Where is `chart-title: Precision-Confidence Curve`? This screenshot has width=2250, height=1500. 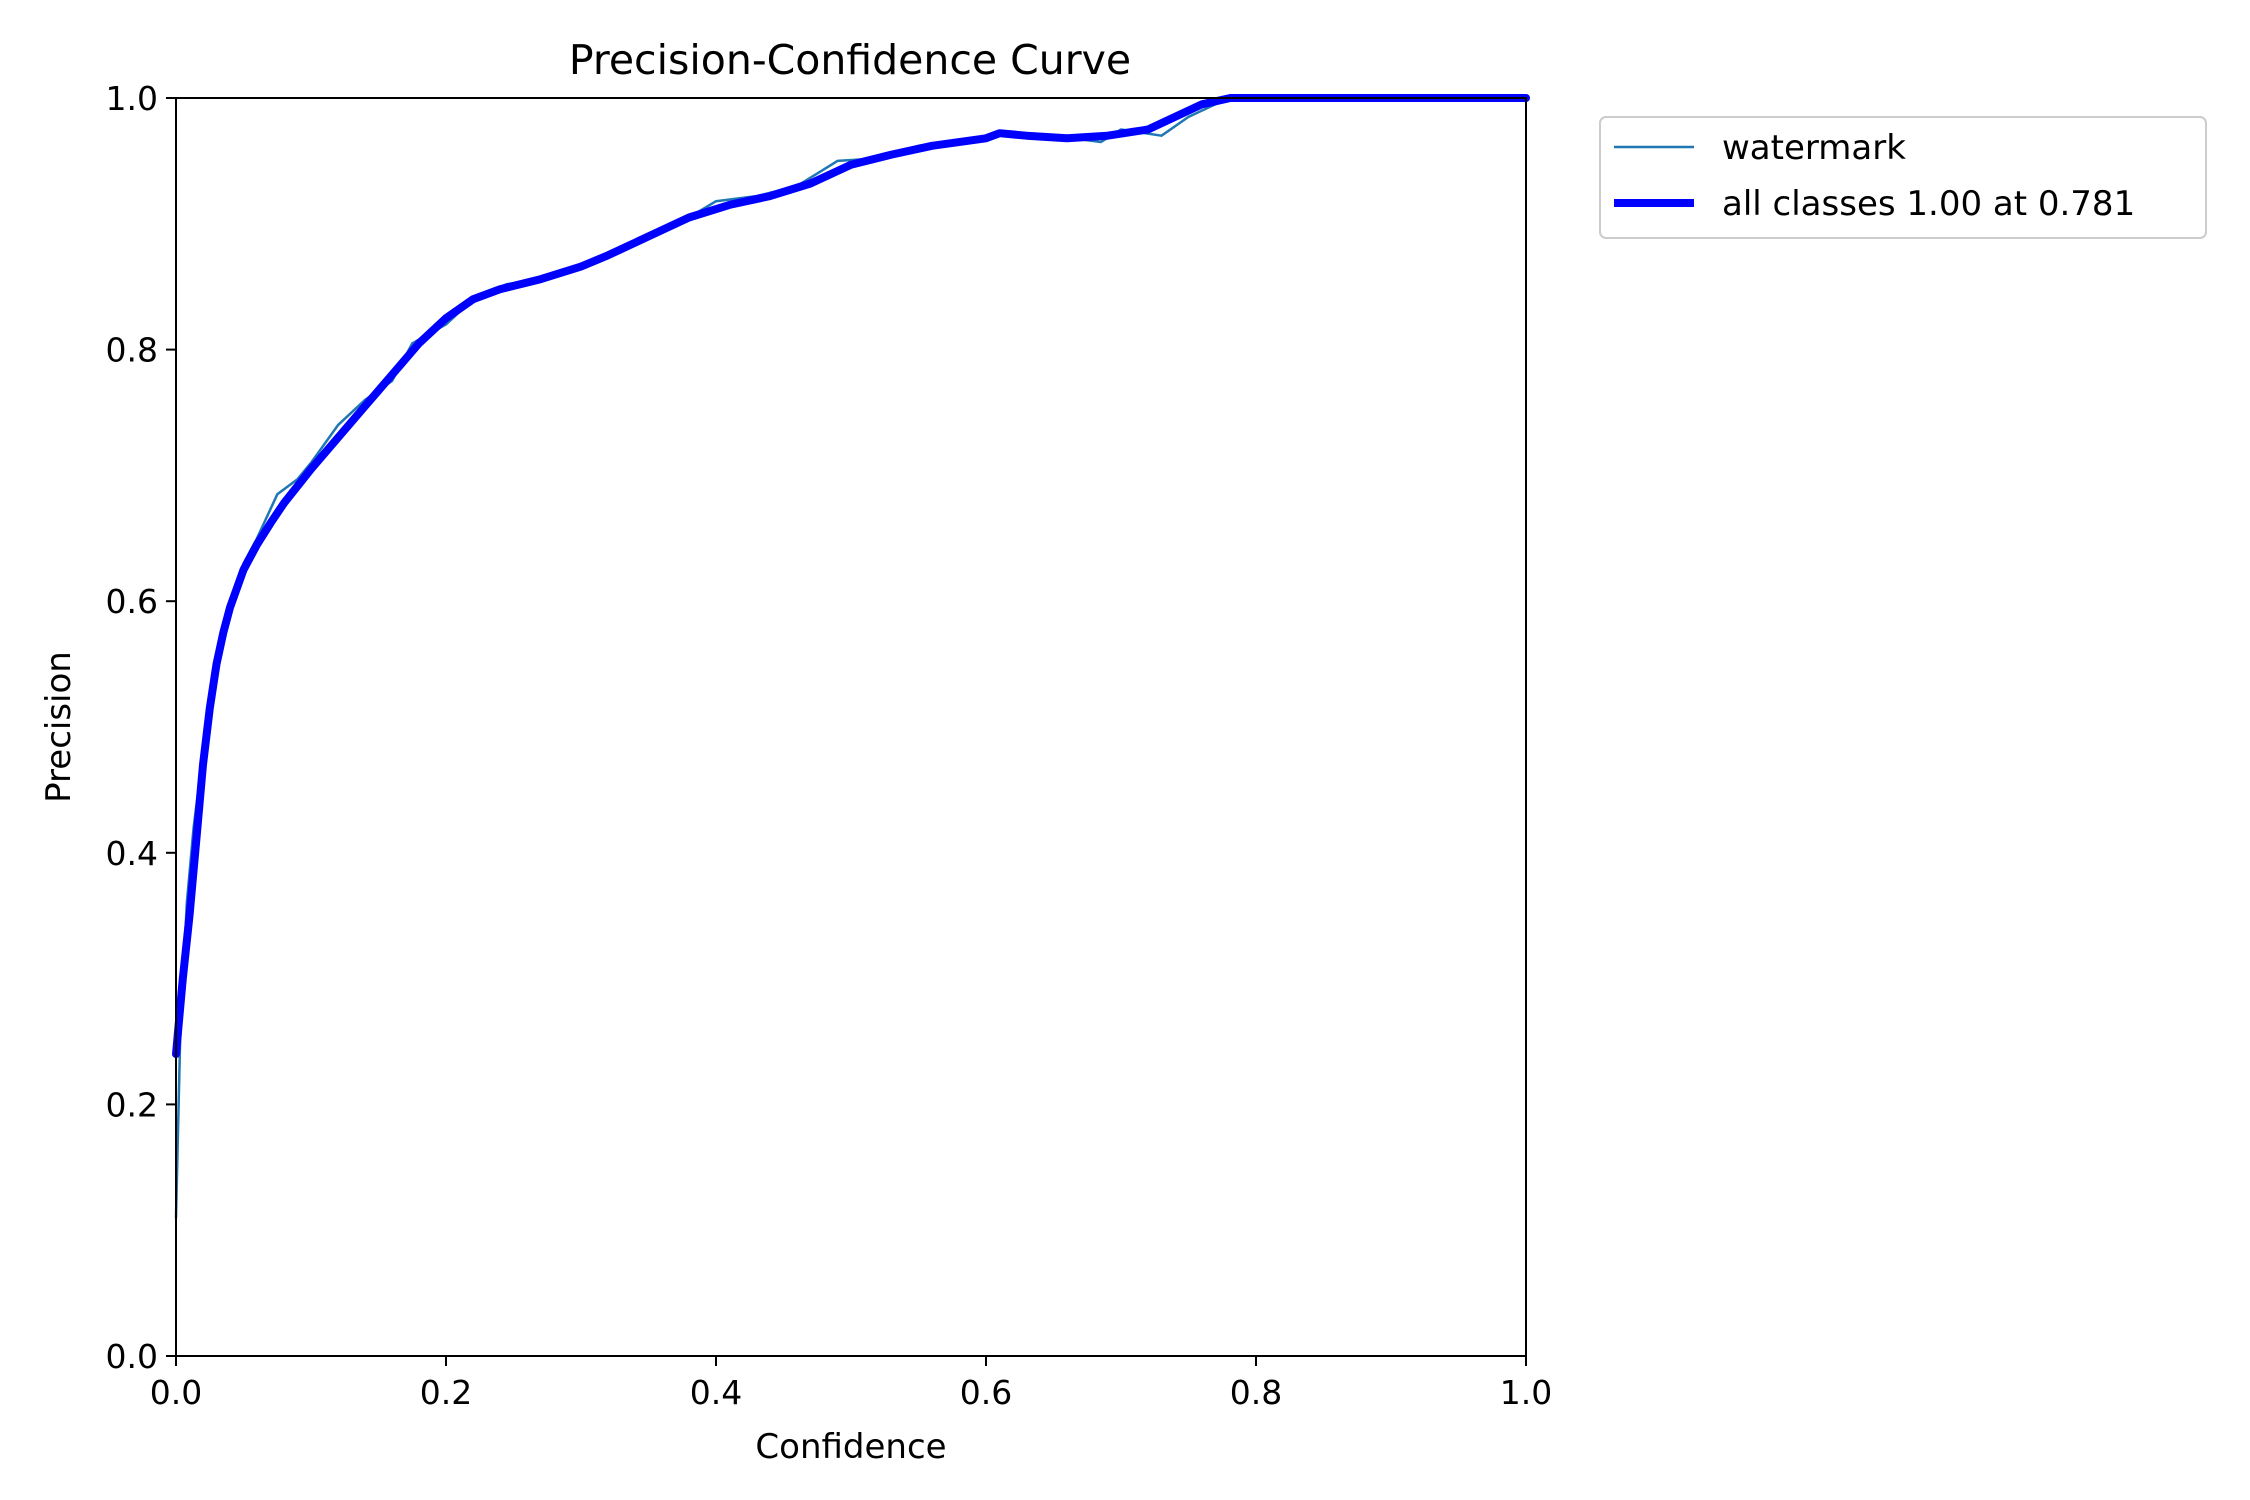
chart-title: Precision-Confidence Curve is located at coordinates (850, 60).